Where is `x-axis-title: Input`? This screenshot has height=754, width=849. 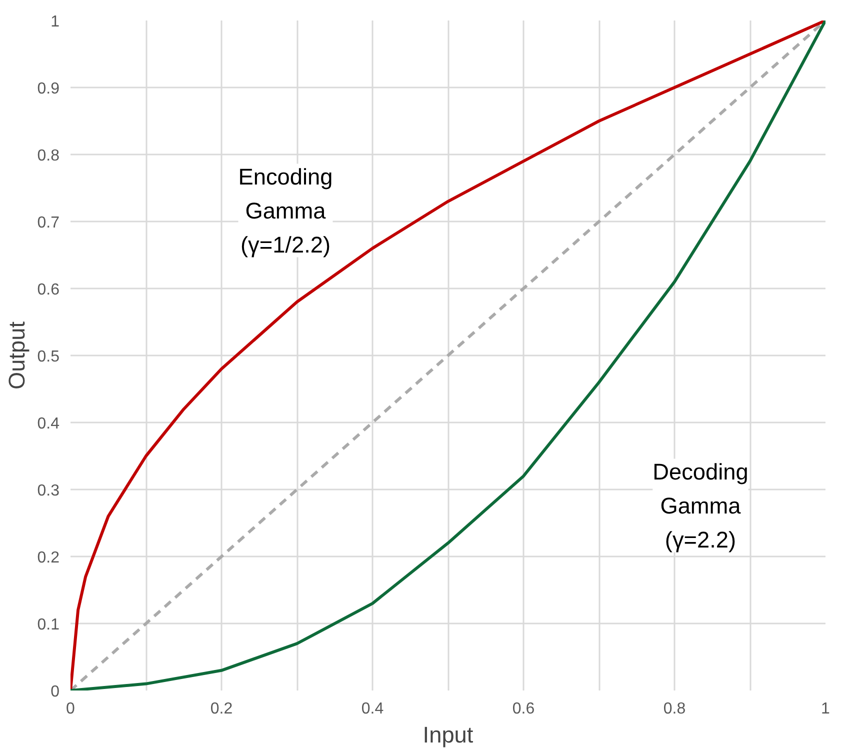
x-axis-title: Input is located at coordinates (448, 735).